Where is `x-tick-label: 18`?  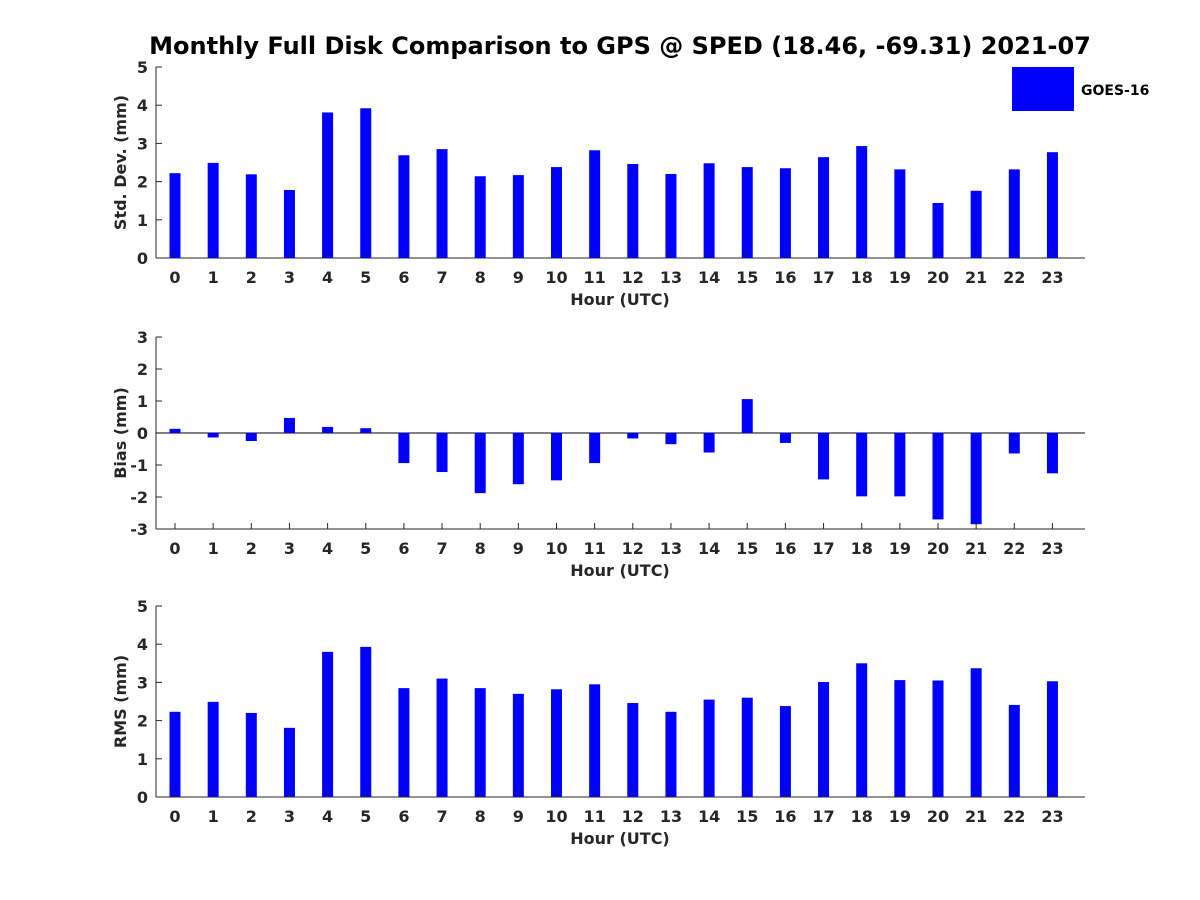
x-tick-label: 18 is located at coordinates (862, 548).